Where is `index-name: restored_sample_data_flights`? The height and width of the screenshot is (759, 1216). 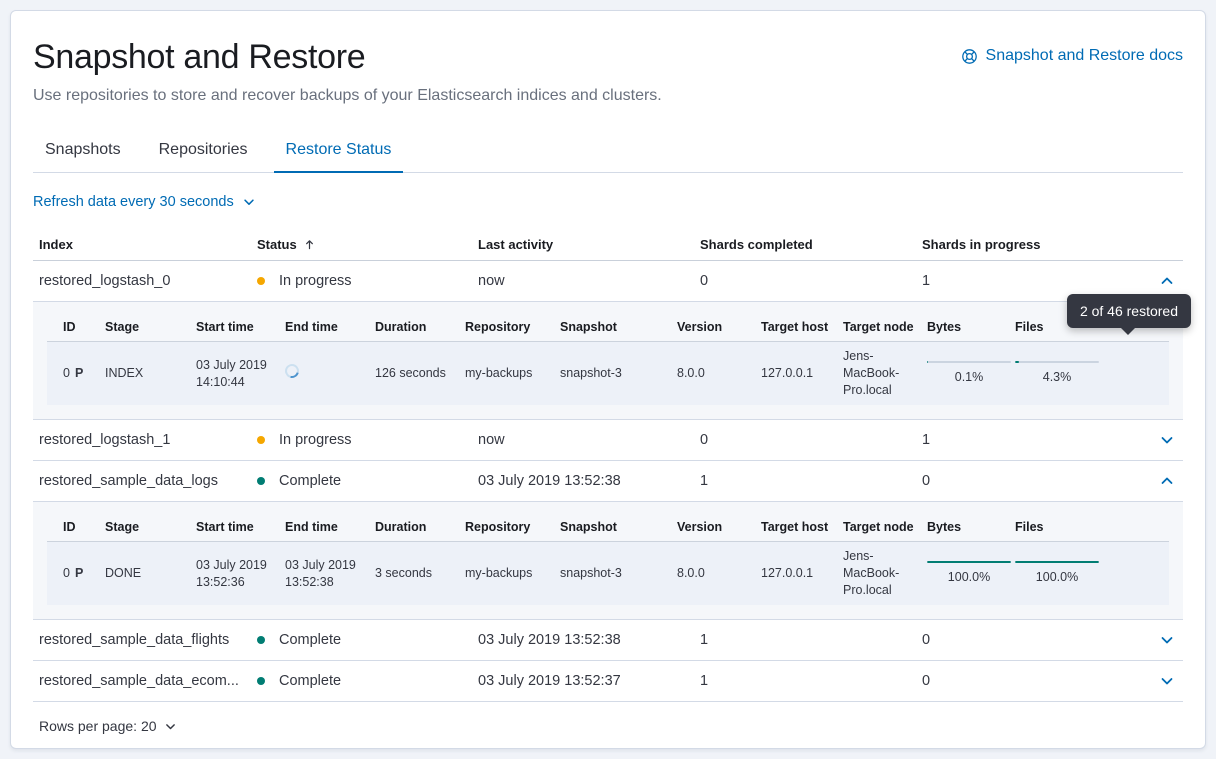 index-name: restored_sample_data_flights is located at coordinates (134, 640).